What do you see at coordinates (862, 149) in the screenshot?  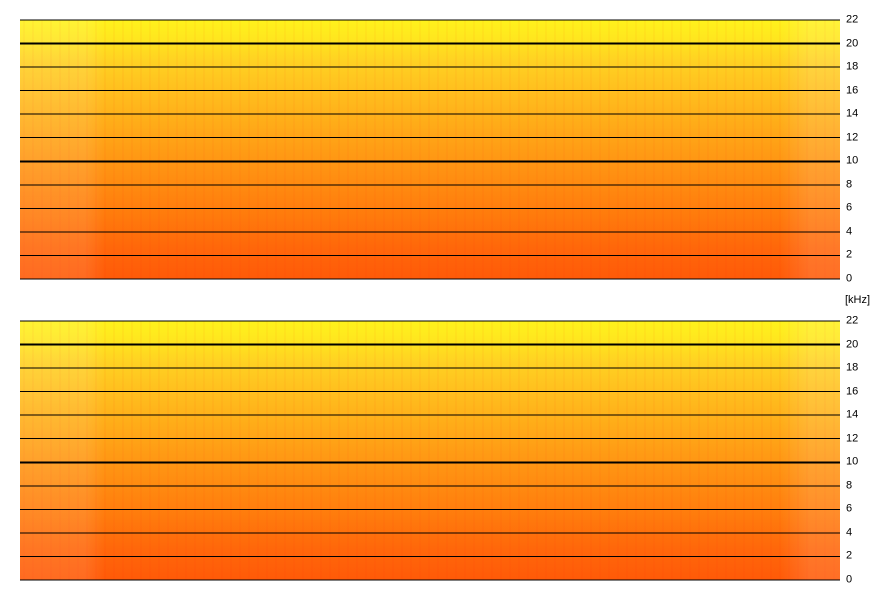 I see `frequency-axis-top: 22 20 18 16 14 12 10 8 6 4 2 0` at bounding box center [862, 149].